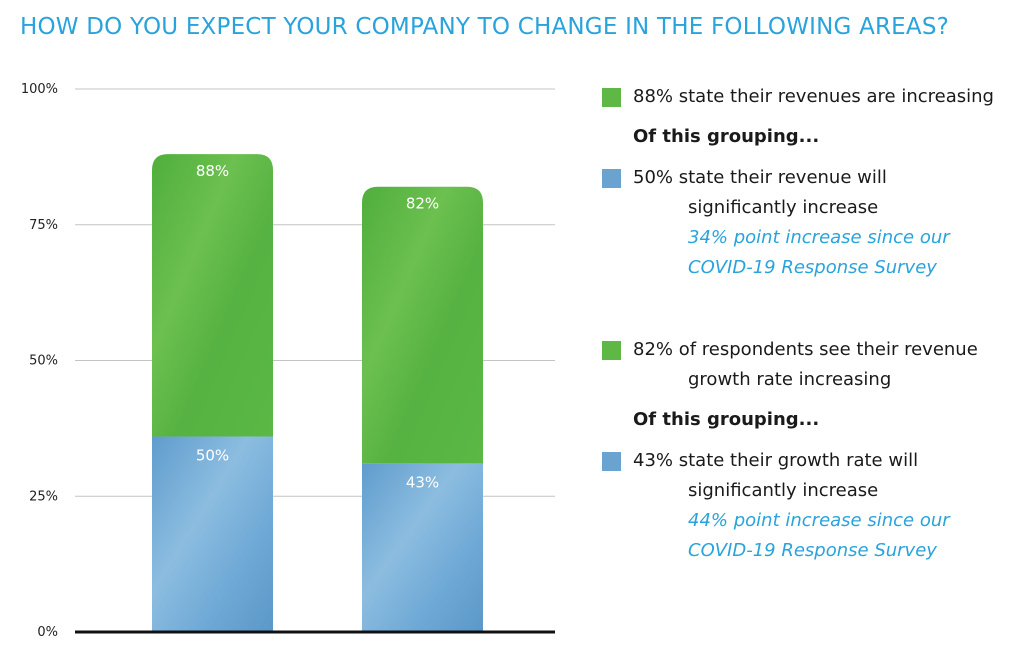 Image resolution: width=1016 pixels, height=655 pixels. I want to click on legend-text: 82% of respondents see their revenue, so click(805, 349).